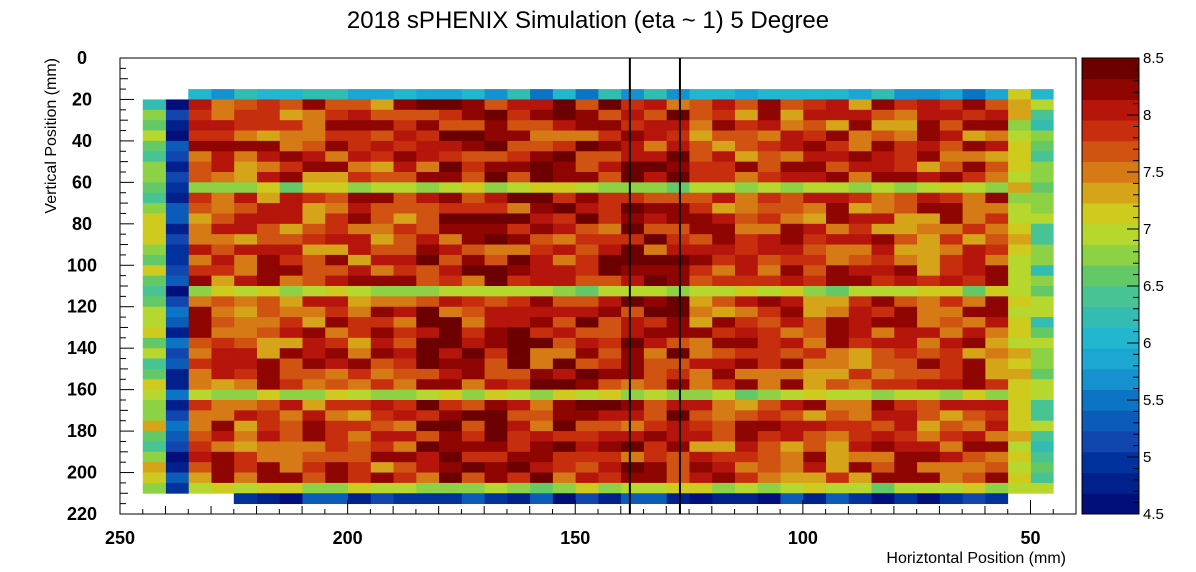 The image size is (1196, 572). What do you see at coordinates (1153, 286) in the screenshot?
I see `colorbar-tick-label: 6.5` at bounding box center [1153, 286].